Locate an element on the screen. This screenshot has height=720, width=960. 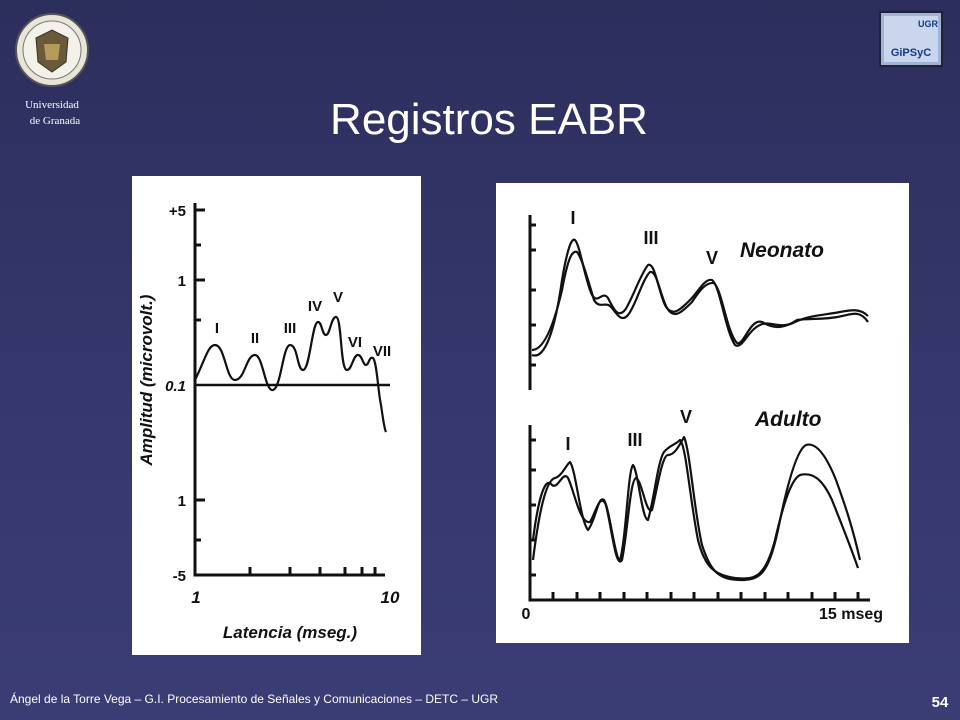
y-tick-label: +5 is located at coordinates (177, 211).